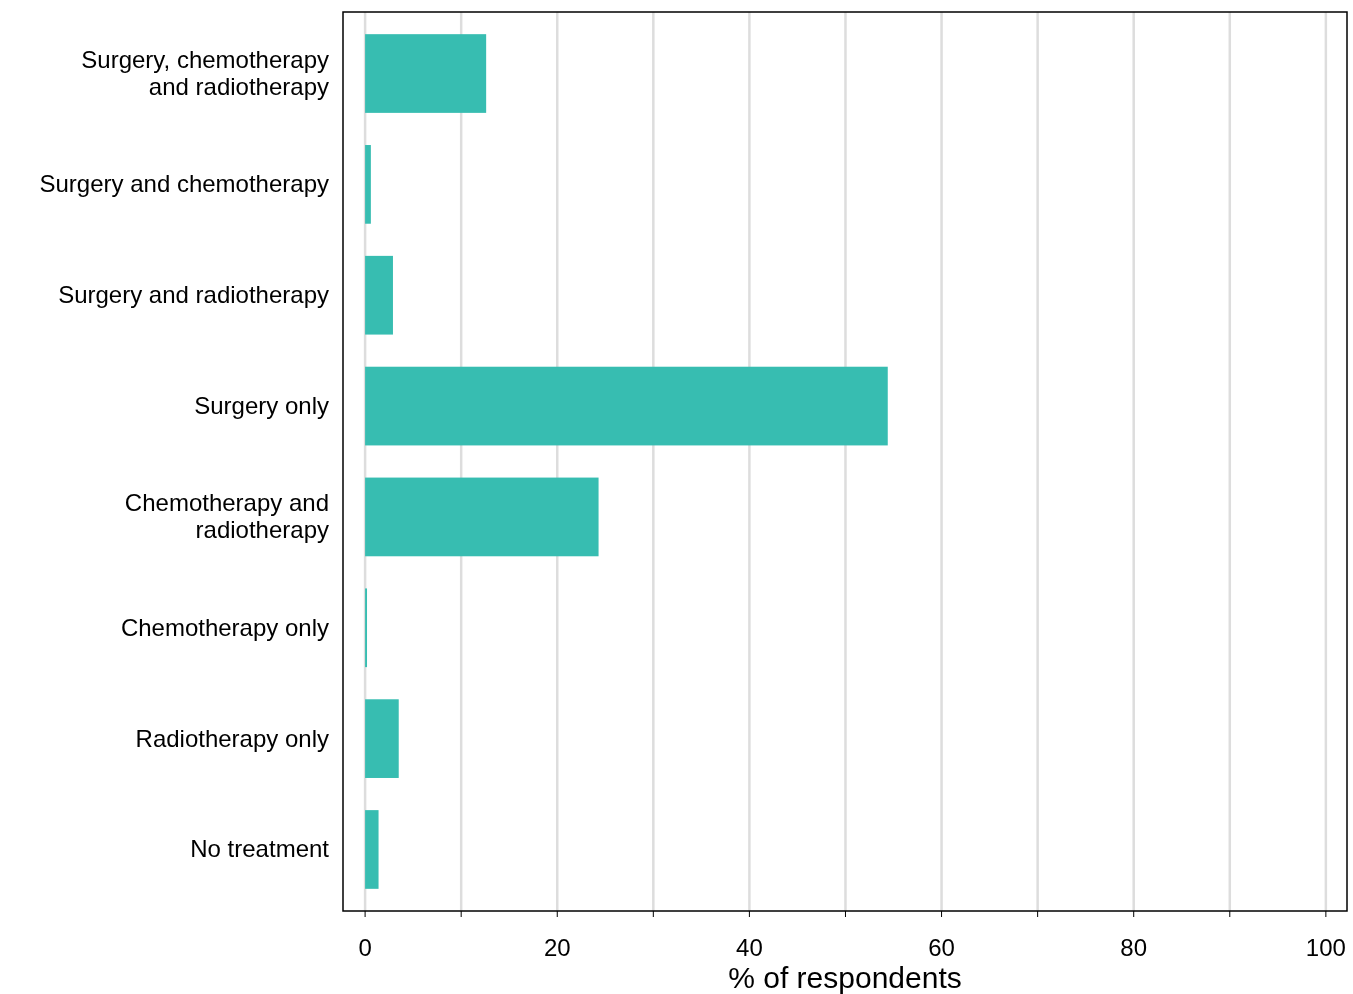 The image size is (1353, 994). What do you see at coordinates (557, 947) in the screenshot?
I see `x-tick-label: 20` at bounding box center [557, 947].